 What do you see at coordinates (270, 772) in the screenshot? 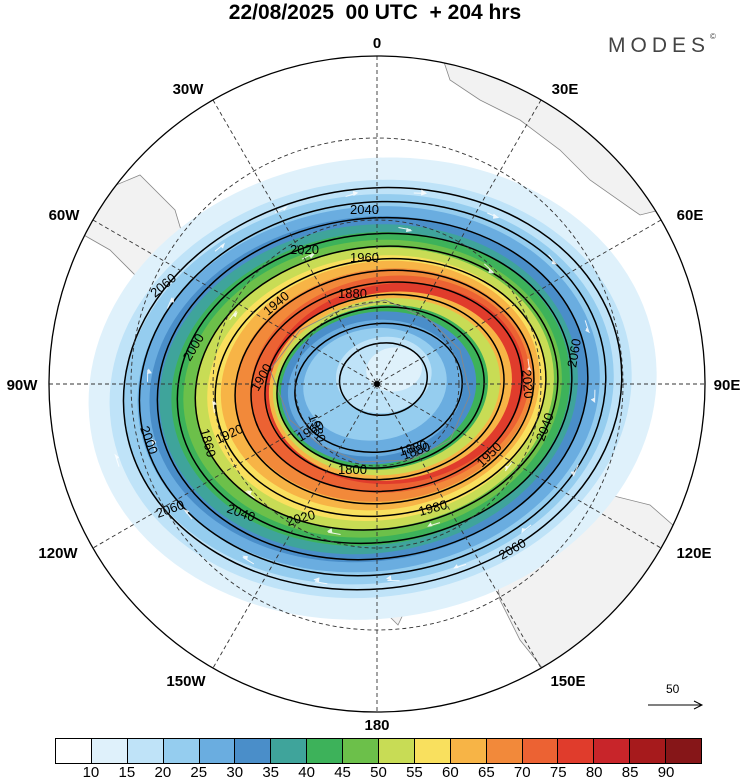
I see `colorbar-label: 35` at bounding box center [270, 772].